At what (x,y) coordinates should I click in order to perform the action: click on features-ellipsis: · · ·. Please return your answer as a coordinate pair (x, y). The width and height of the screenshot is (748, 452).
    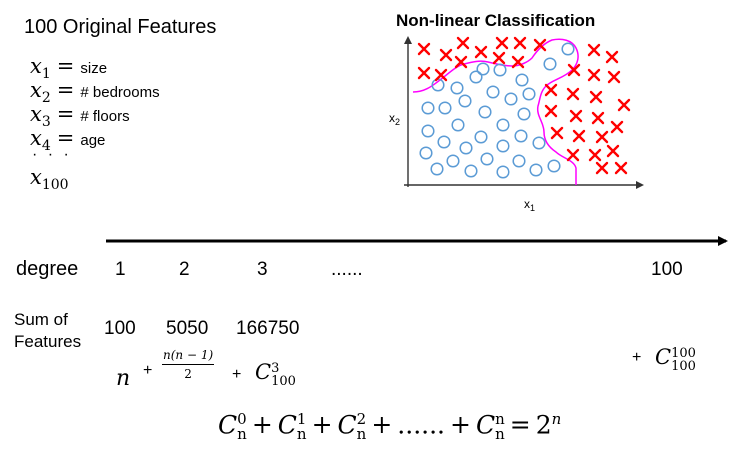
    Looking at the image, I should click on (52, 154).